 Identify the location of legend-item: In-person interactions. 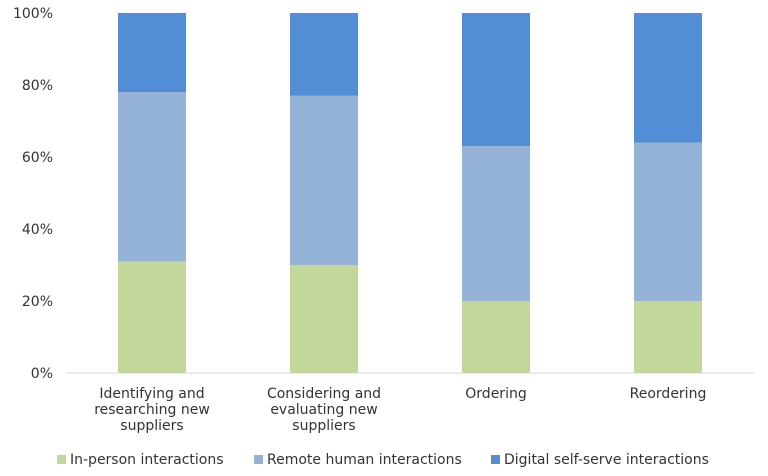
(140, 460).